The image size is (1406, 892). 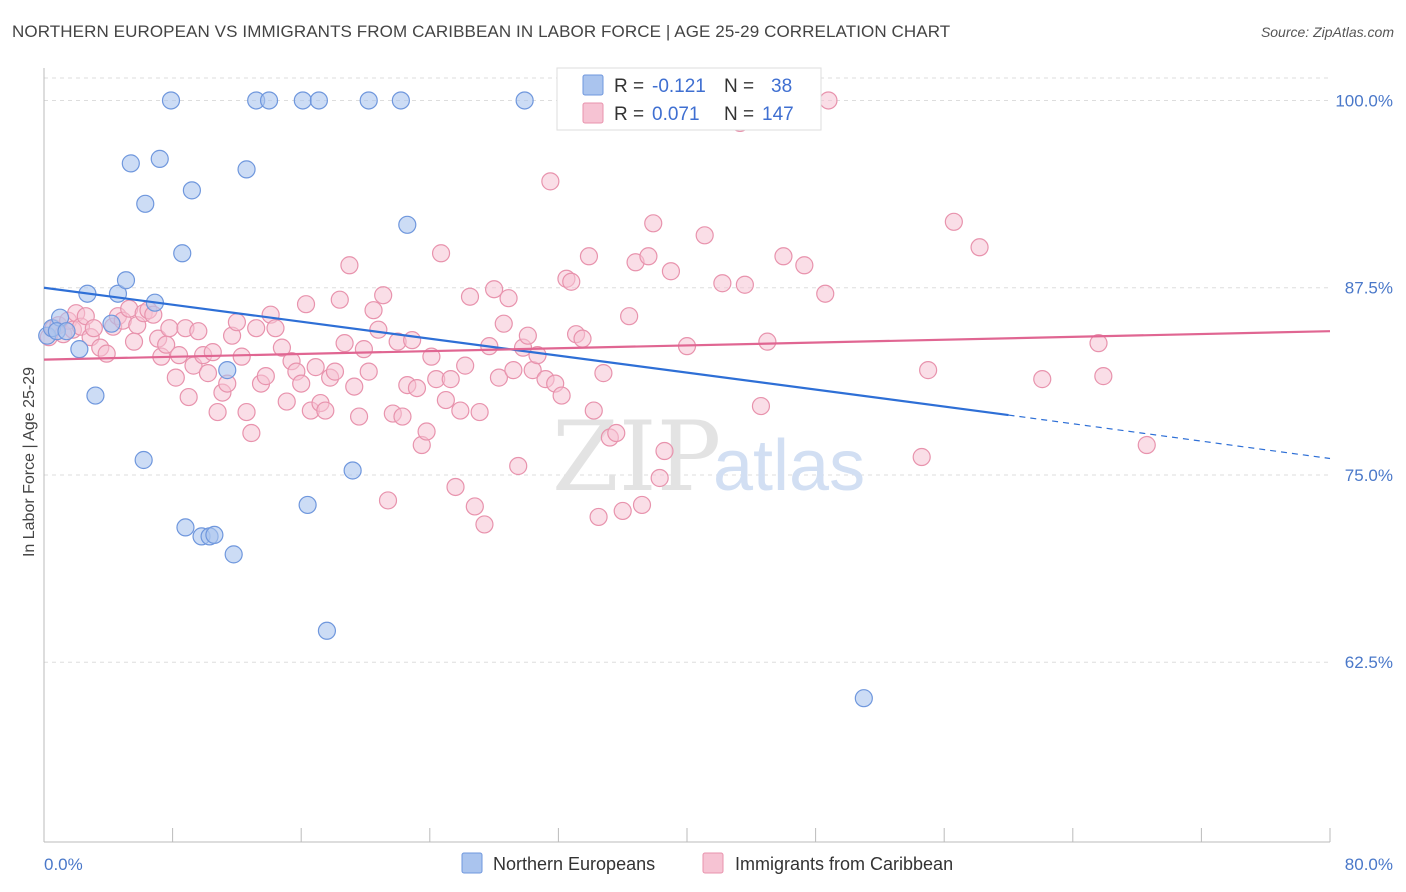 I want to click on northern-european-trend-extension, so click(x=1169, y=437).